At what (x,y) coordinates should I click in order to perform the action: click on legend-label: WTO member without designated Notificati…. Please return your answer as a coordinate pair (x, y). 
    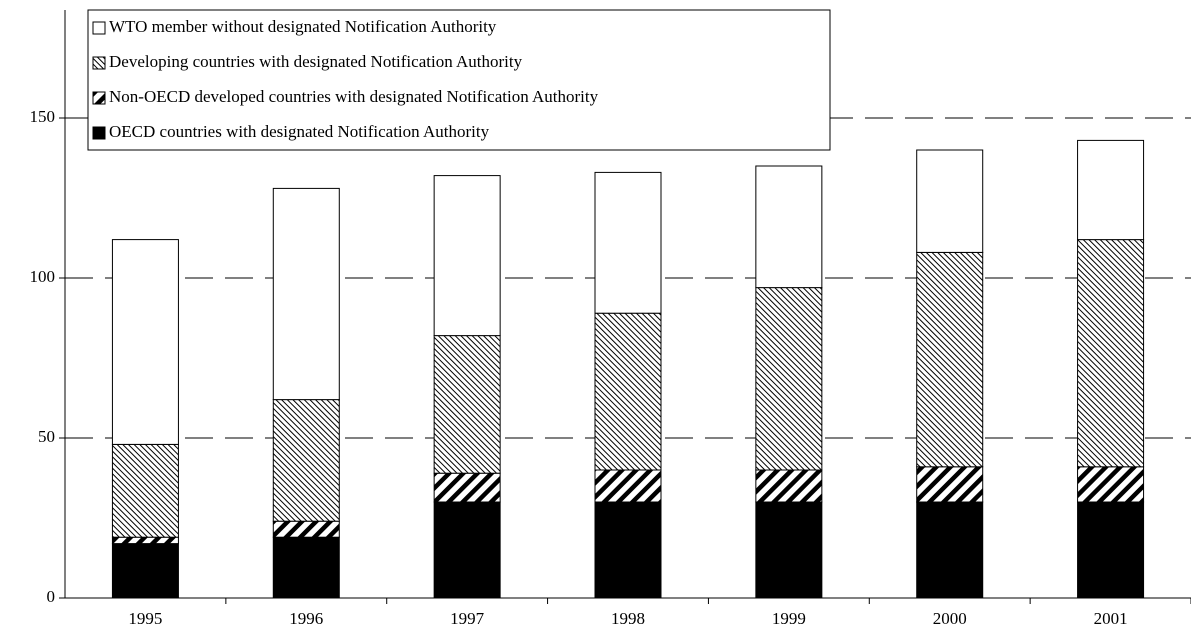
    Looking at the image, I should click on (303, 26).